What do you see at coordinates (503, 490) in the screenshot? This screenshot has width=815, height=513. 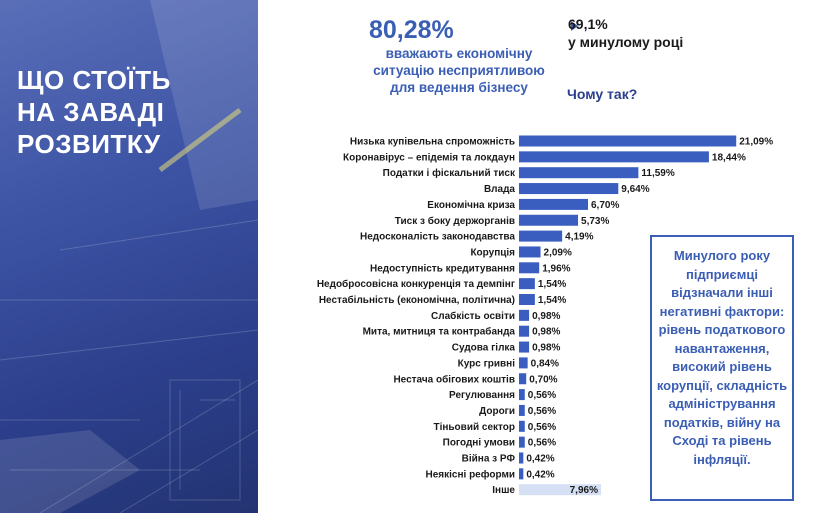 I see `category-label: Інше` at bounding box center [503, 490].